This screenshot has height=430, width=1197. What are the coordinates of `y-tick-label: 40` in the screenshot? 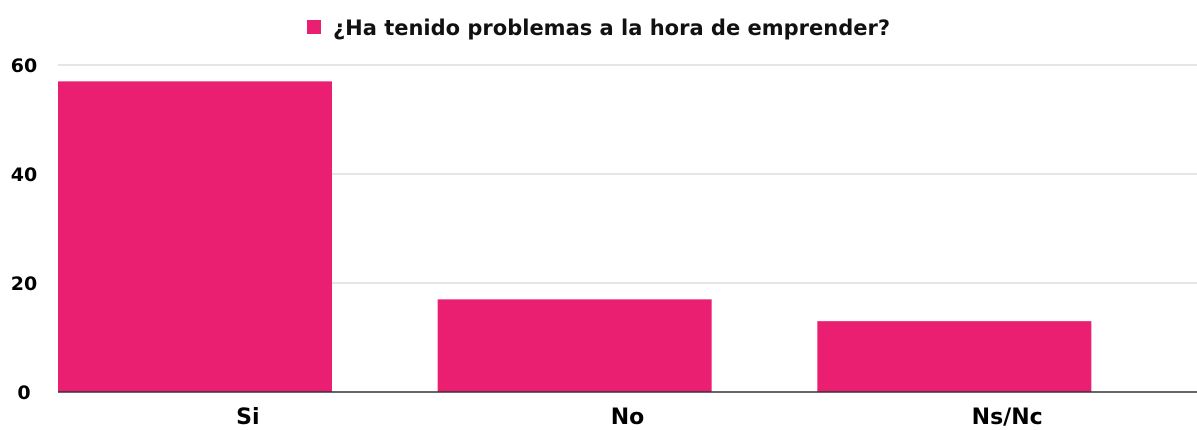 It's located at (24, 175).